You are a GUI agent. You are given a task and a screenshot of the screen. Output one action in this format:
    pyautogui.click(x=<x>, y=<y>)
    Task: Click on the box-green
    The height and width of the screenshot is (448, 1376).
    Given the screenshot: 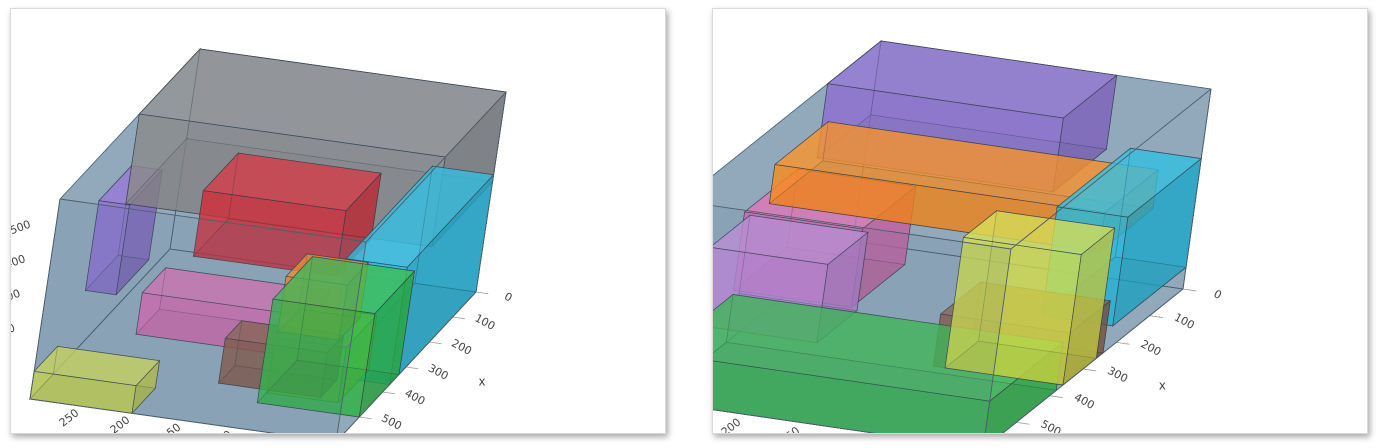 What is the action you would take?
    pyautogui.click(x=336, y=337)
    